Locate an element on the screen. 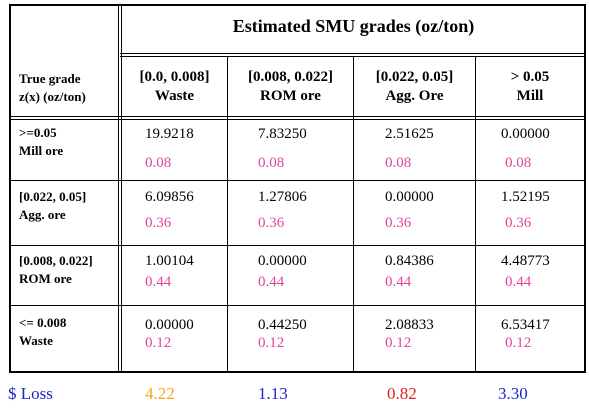 The image size is (589, 411). loss-value-waste: 4.22 is located at coordinates (160, 393).